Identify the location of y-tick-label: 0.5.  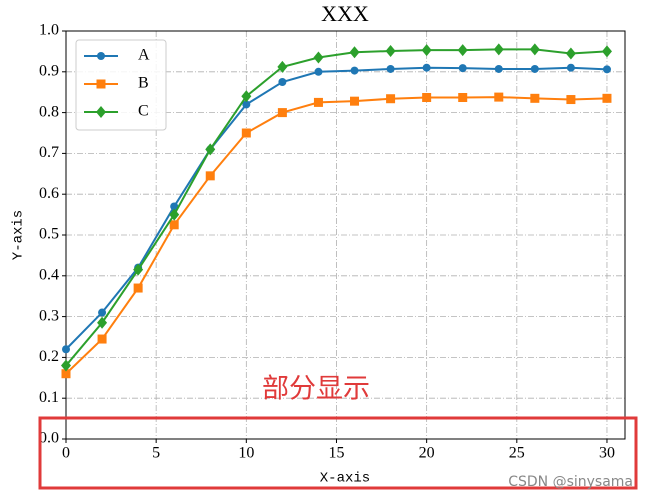
(49, 234).